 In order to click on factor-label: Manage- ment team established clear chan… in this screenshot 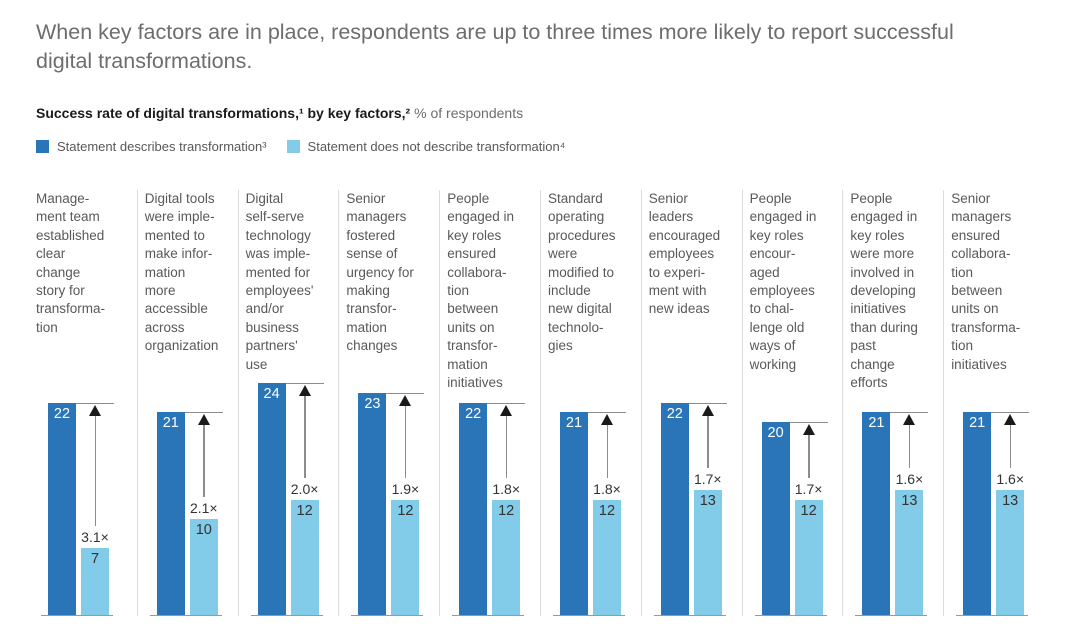, I will do `click(71, 263)`.